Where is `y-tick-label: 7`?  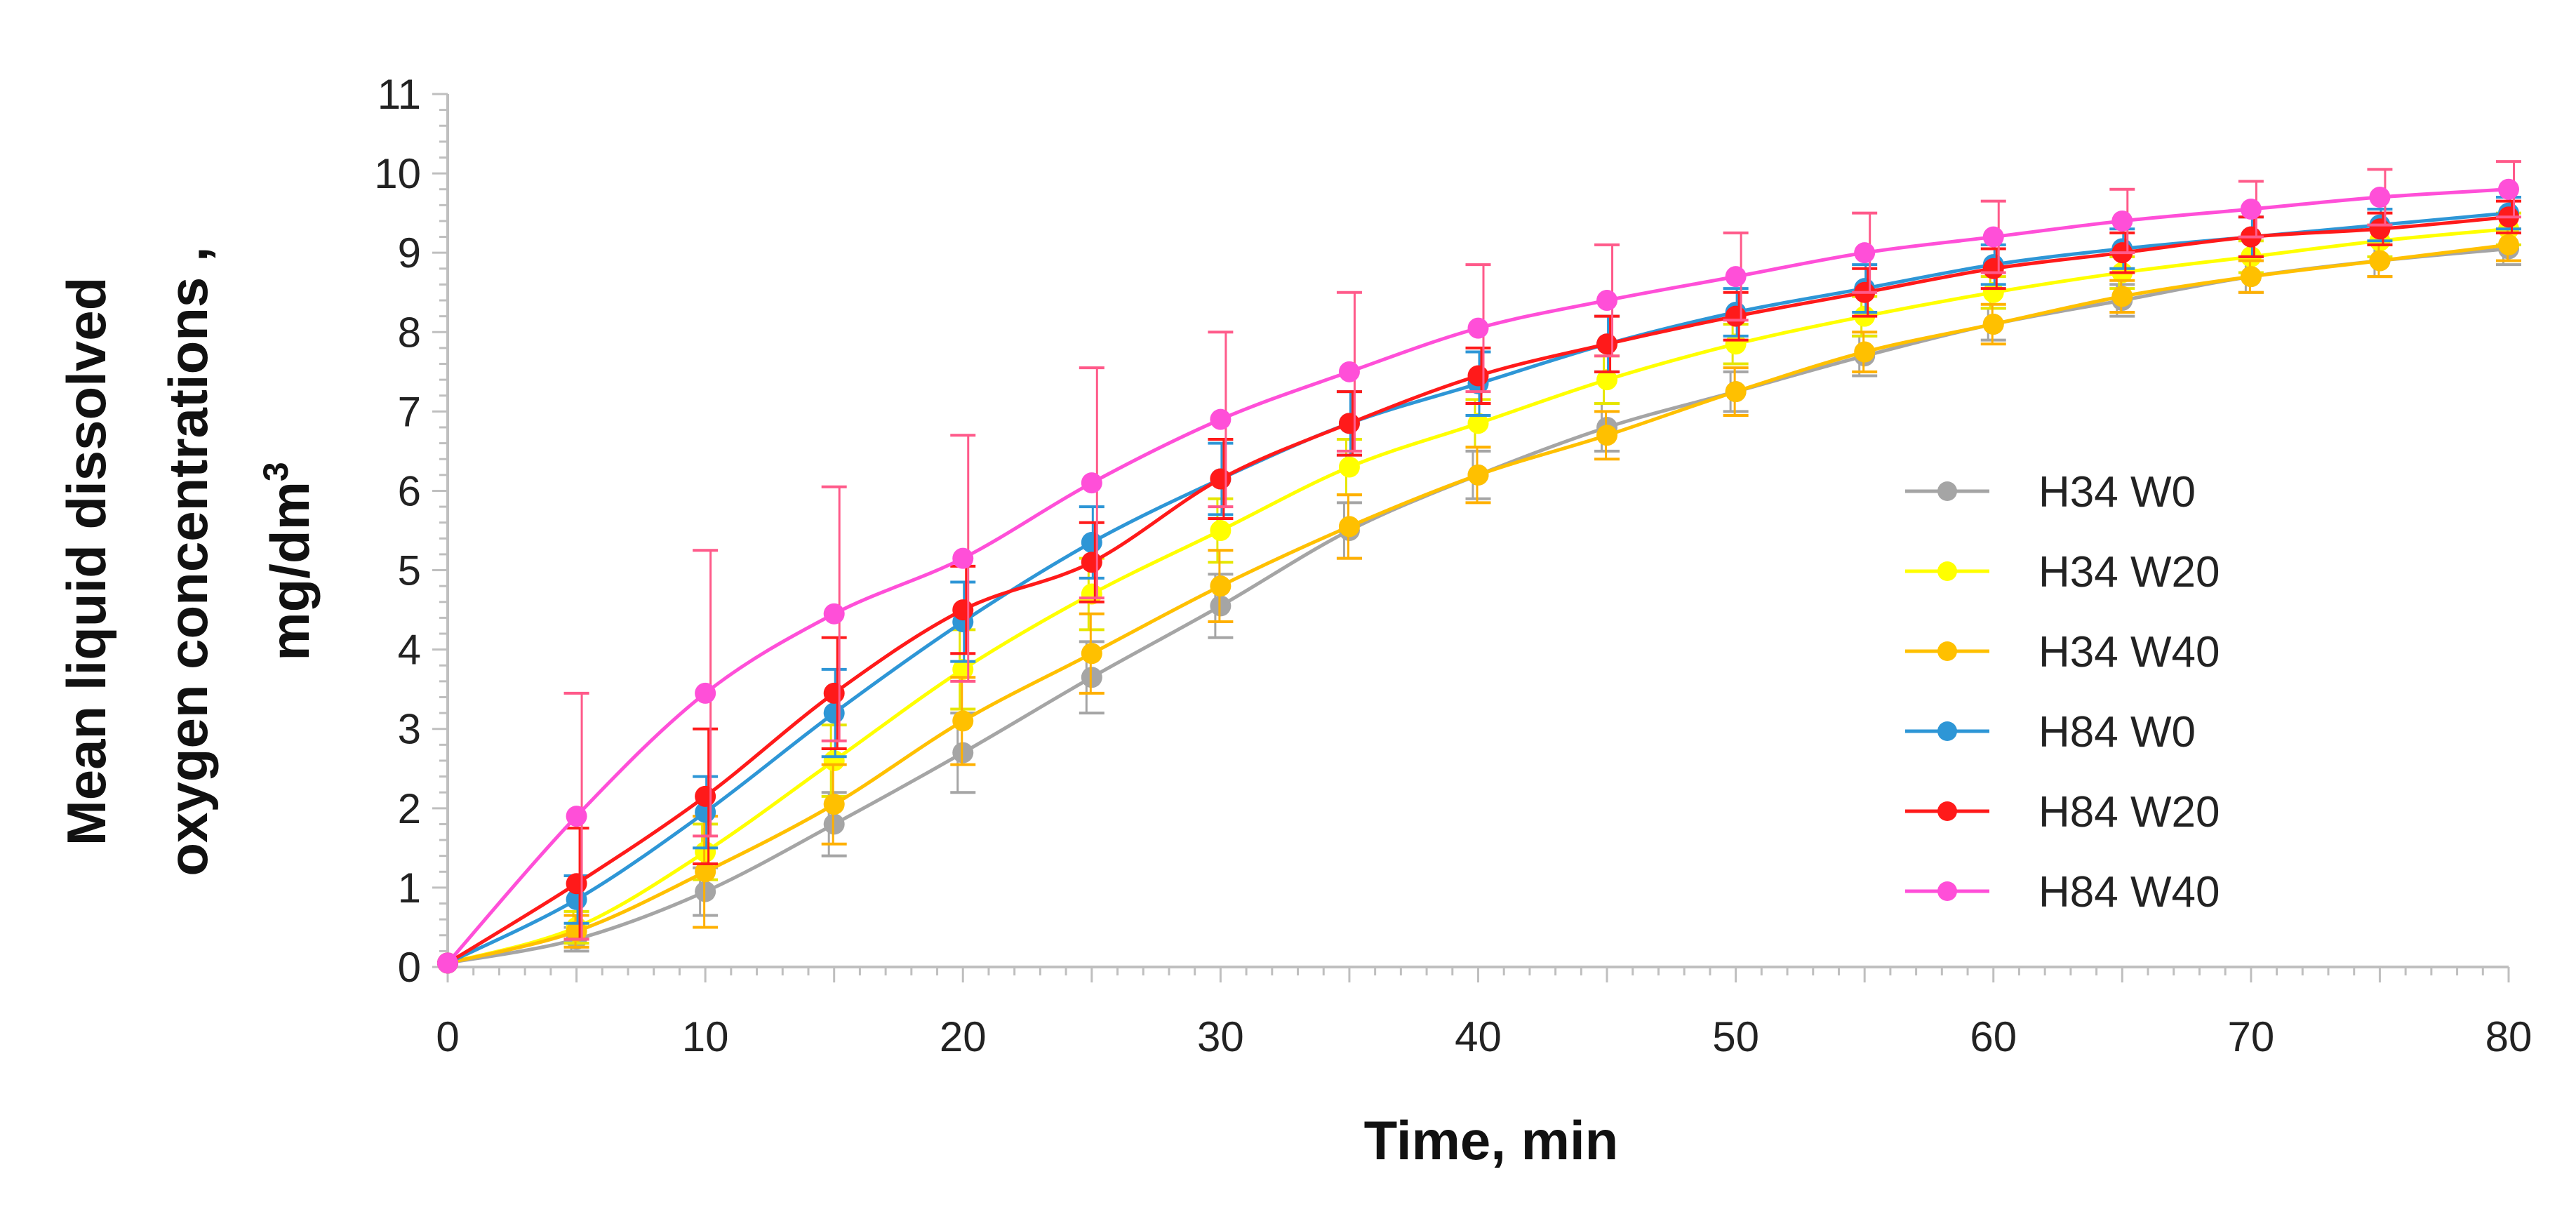 y-tick-label: 7 is located at coordinates (410, 412).